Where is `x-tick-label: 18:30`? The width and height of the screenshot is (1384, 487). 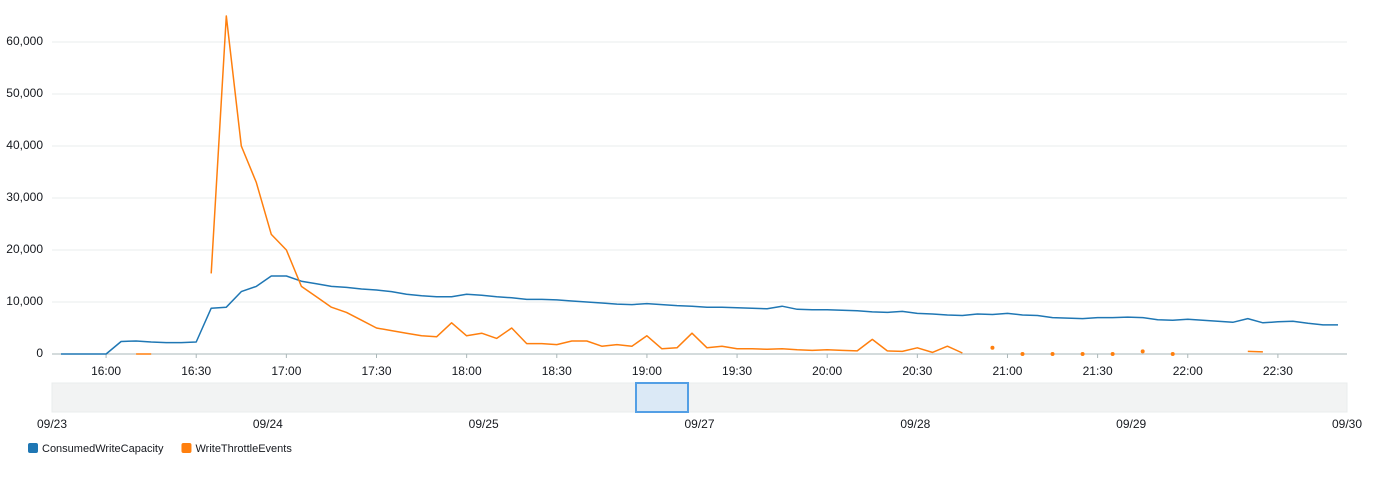
x-tick-label: 18:30 is located at coordinates (557, 371).